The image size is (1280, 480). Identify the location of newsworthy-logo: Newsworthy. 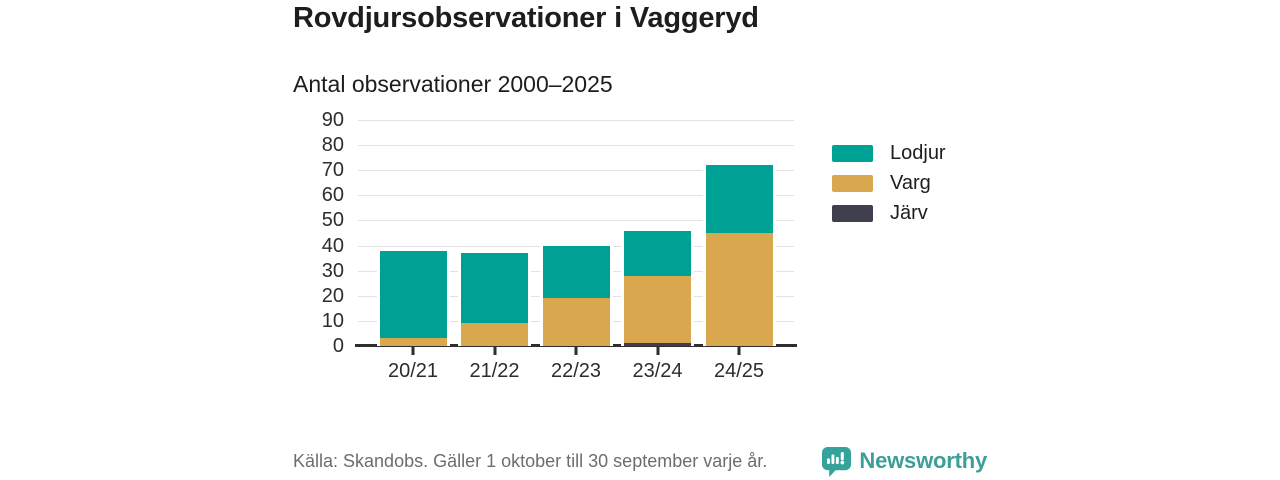
(904, 461).